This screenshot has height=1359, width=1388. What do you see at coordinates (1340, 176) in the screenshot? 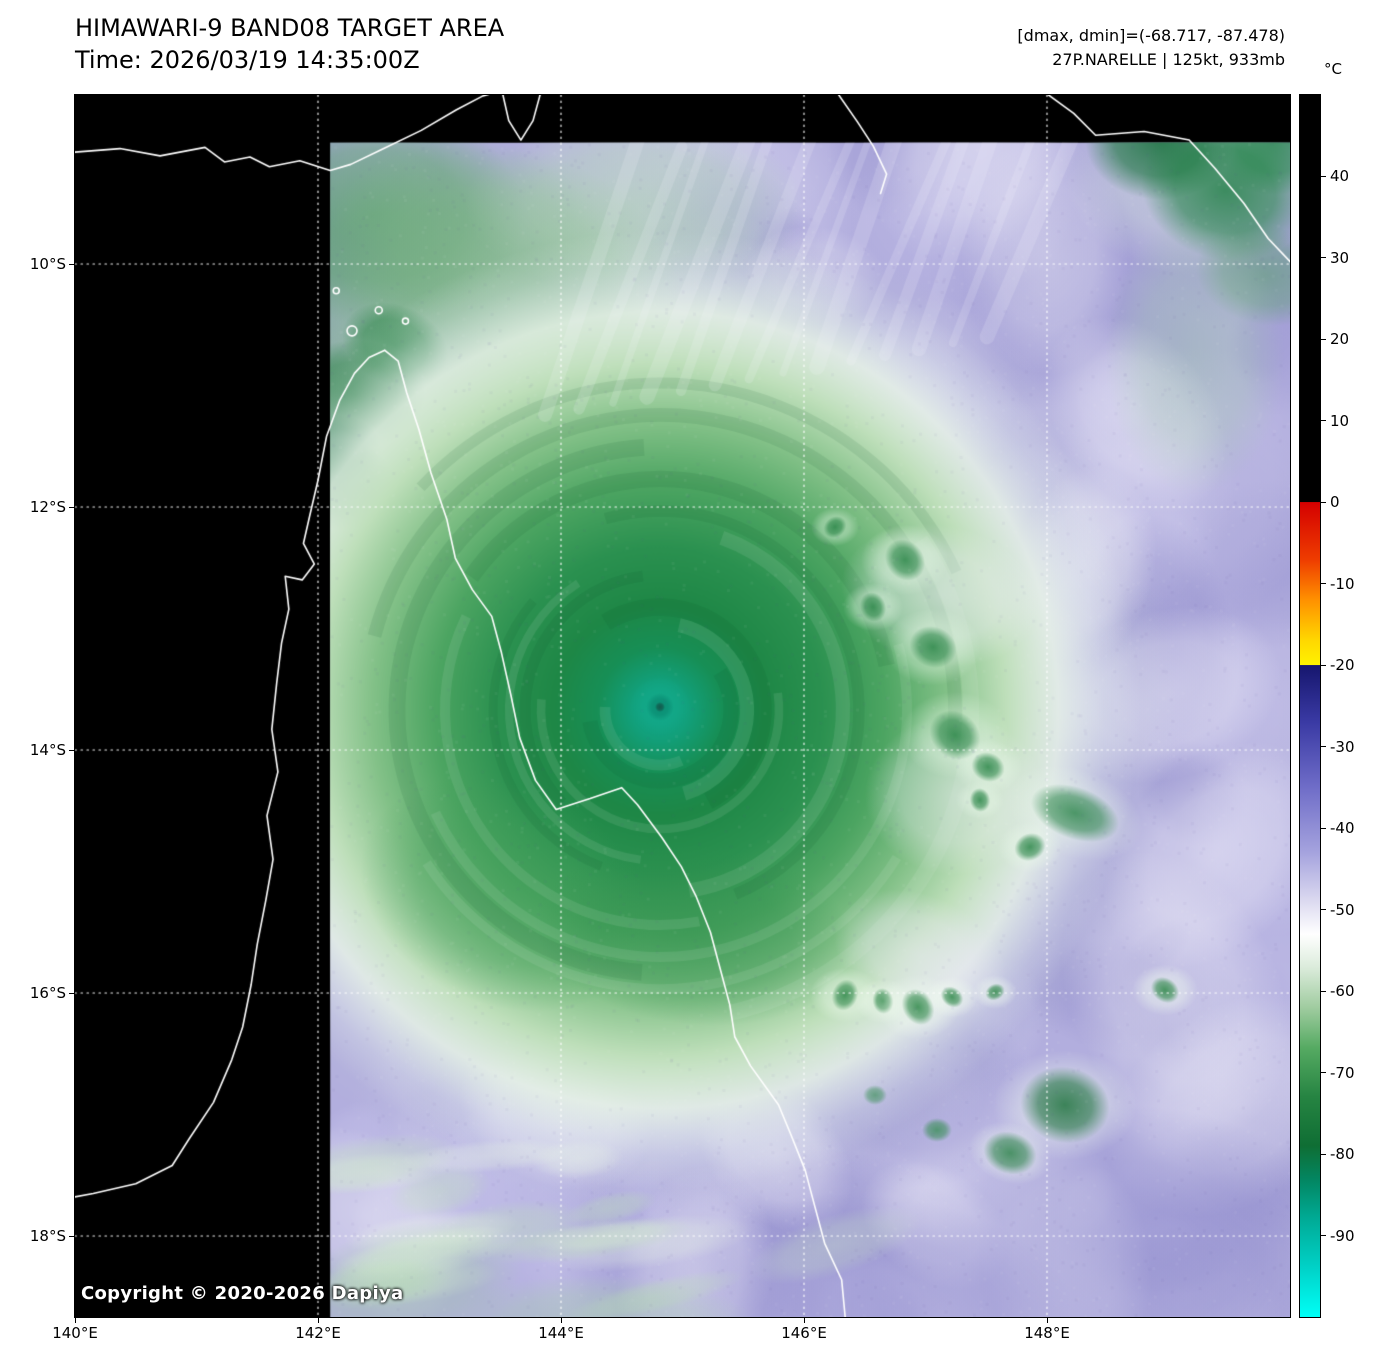
I see `colorbar-tick-label: 40` at bounding box center [1340, 176].